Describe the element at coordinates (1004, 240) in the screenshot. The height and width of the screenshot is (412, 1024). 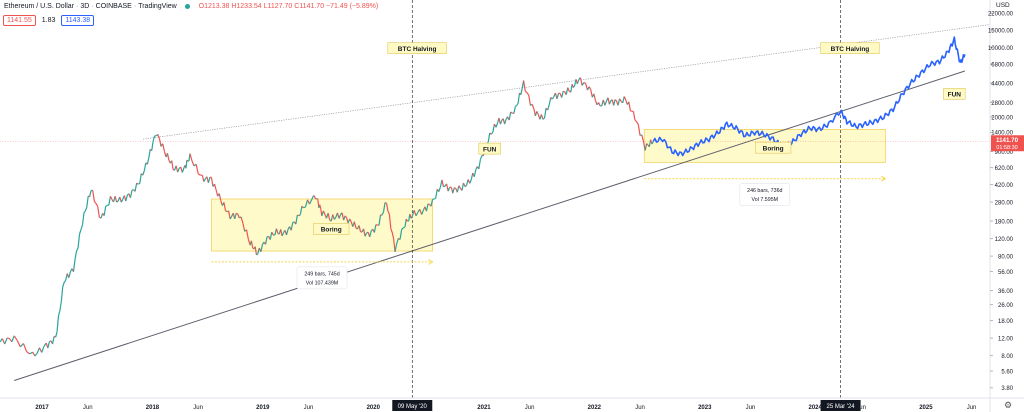
I see `y-tick-label: 120.00` at that location.